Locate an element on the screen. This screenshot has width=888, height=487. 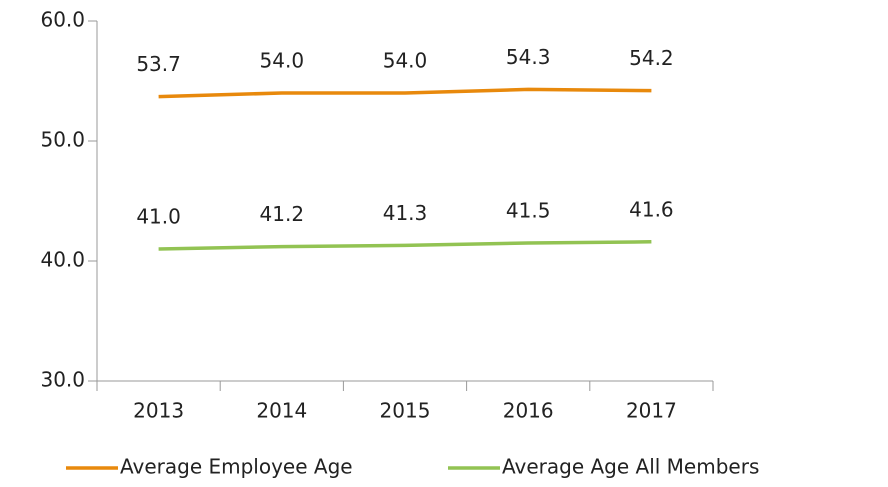
legend-label: Average Age All Members is located at coordinates (630, 467).